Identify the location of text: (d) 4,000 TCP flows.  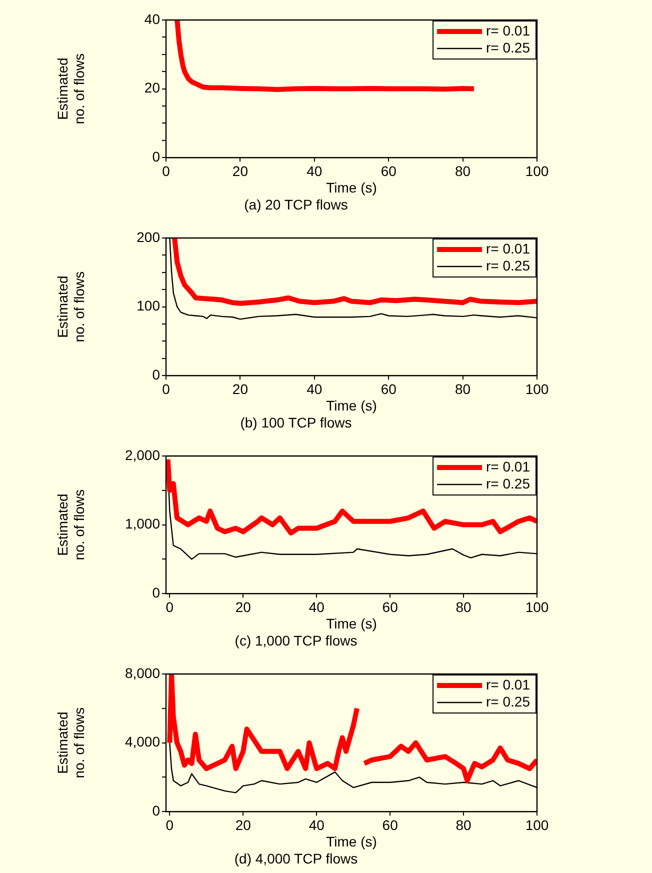
(296, 858).